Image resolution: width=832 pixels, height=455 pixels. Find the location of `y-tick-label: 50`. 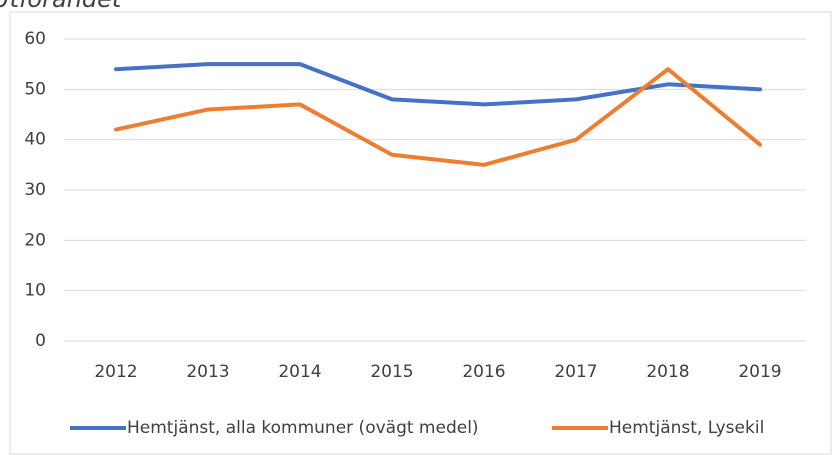

y-tick-label: 50 is located at coordinates (35, 89).